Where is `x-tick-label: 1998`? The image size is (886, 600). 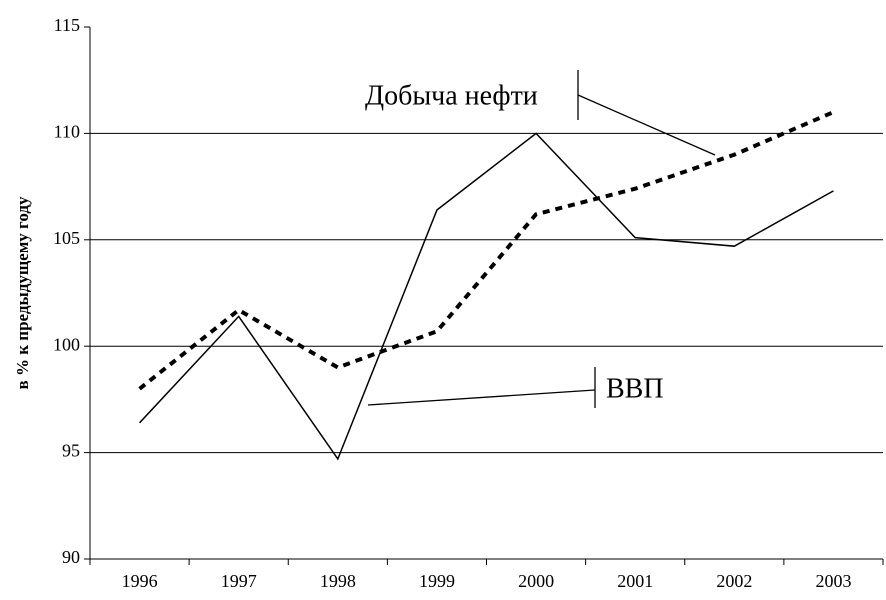
x-tick-label: 1998 is located at coordinates (338, 581).